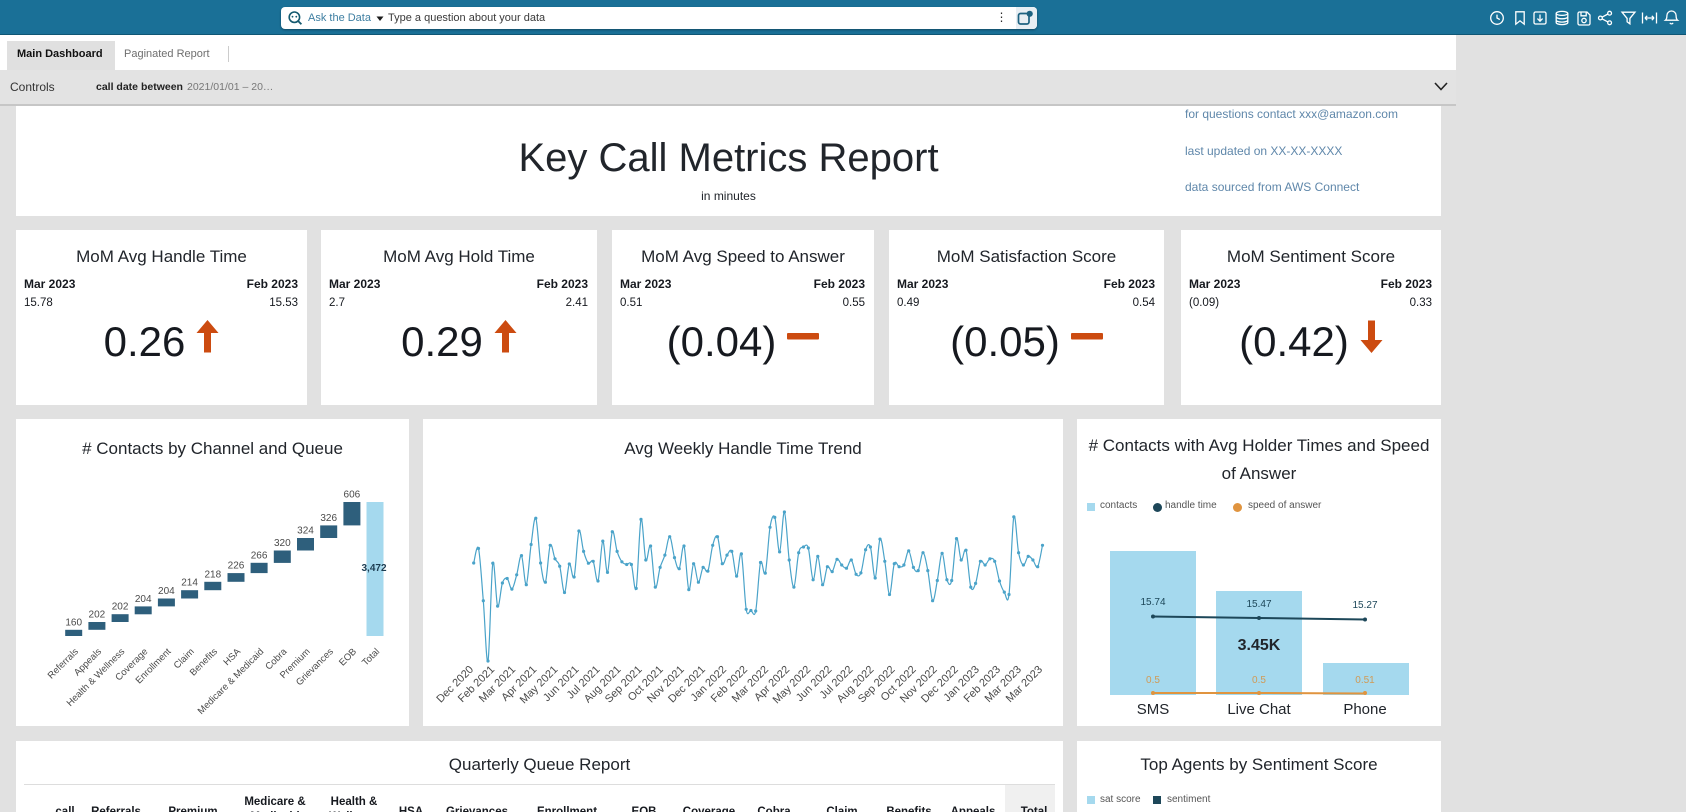 The width and height of the screenshot is (1686, 812). I want to click on svg-text: 15.27, so click(1364, 605).